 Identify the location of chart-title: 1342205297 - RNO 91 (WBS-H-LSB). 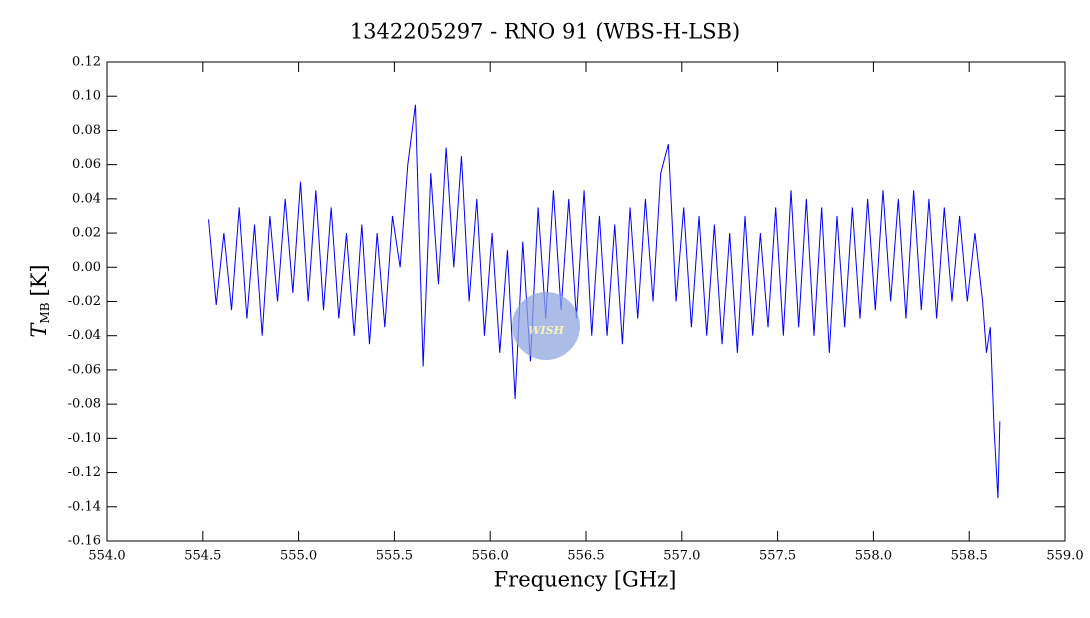
(545, 32).